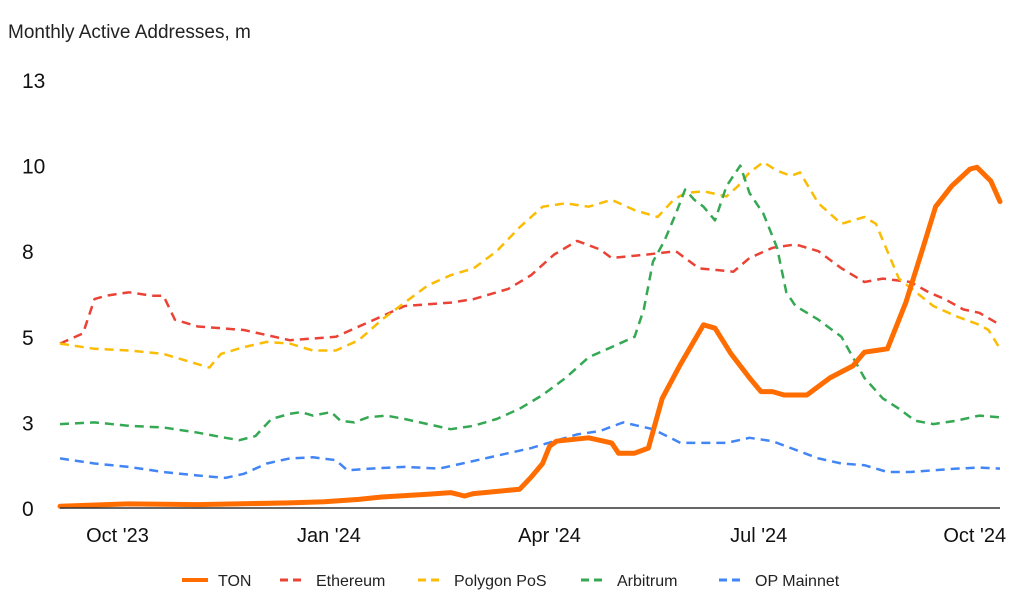 This screenshot has height=596, width=1031. Describe the element at coordinates (33, 295) in the screenshot. I see `y-tick-labels: 0 3 5 8 10 13` at that location.